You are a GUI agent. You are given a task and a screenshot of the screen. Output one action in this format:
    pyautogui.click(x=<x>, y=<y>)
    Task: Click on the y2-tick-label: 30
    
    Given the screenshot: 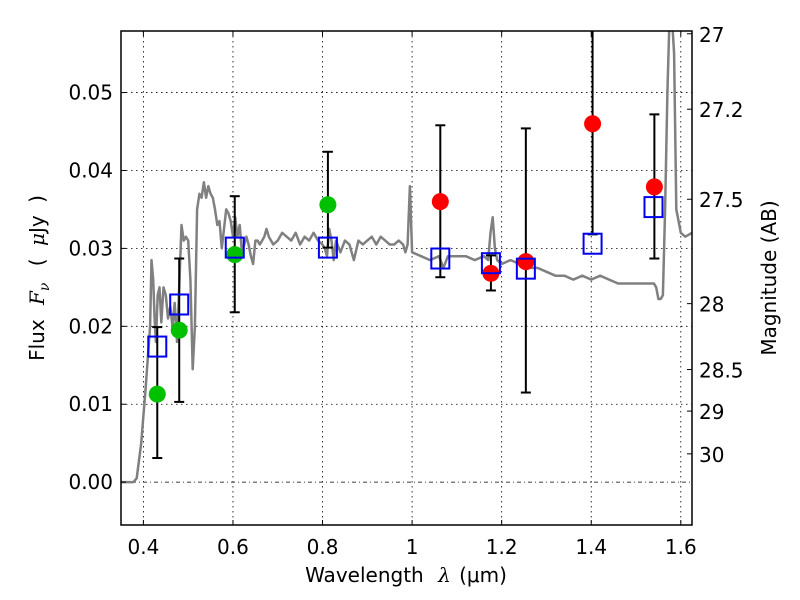 What is the action you would take?
    pyautogui.click(x=711, y=455)
    